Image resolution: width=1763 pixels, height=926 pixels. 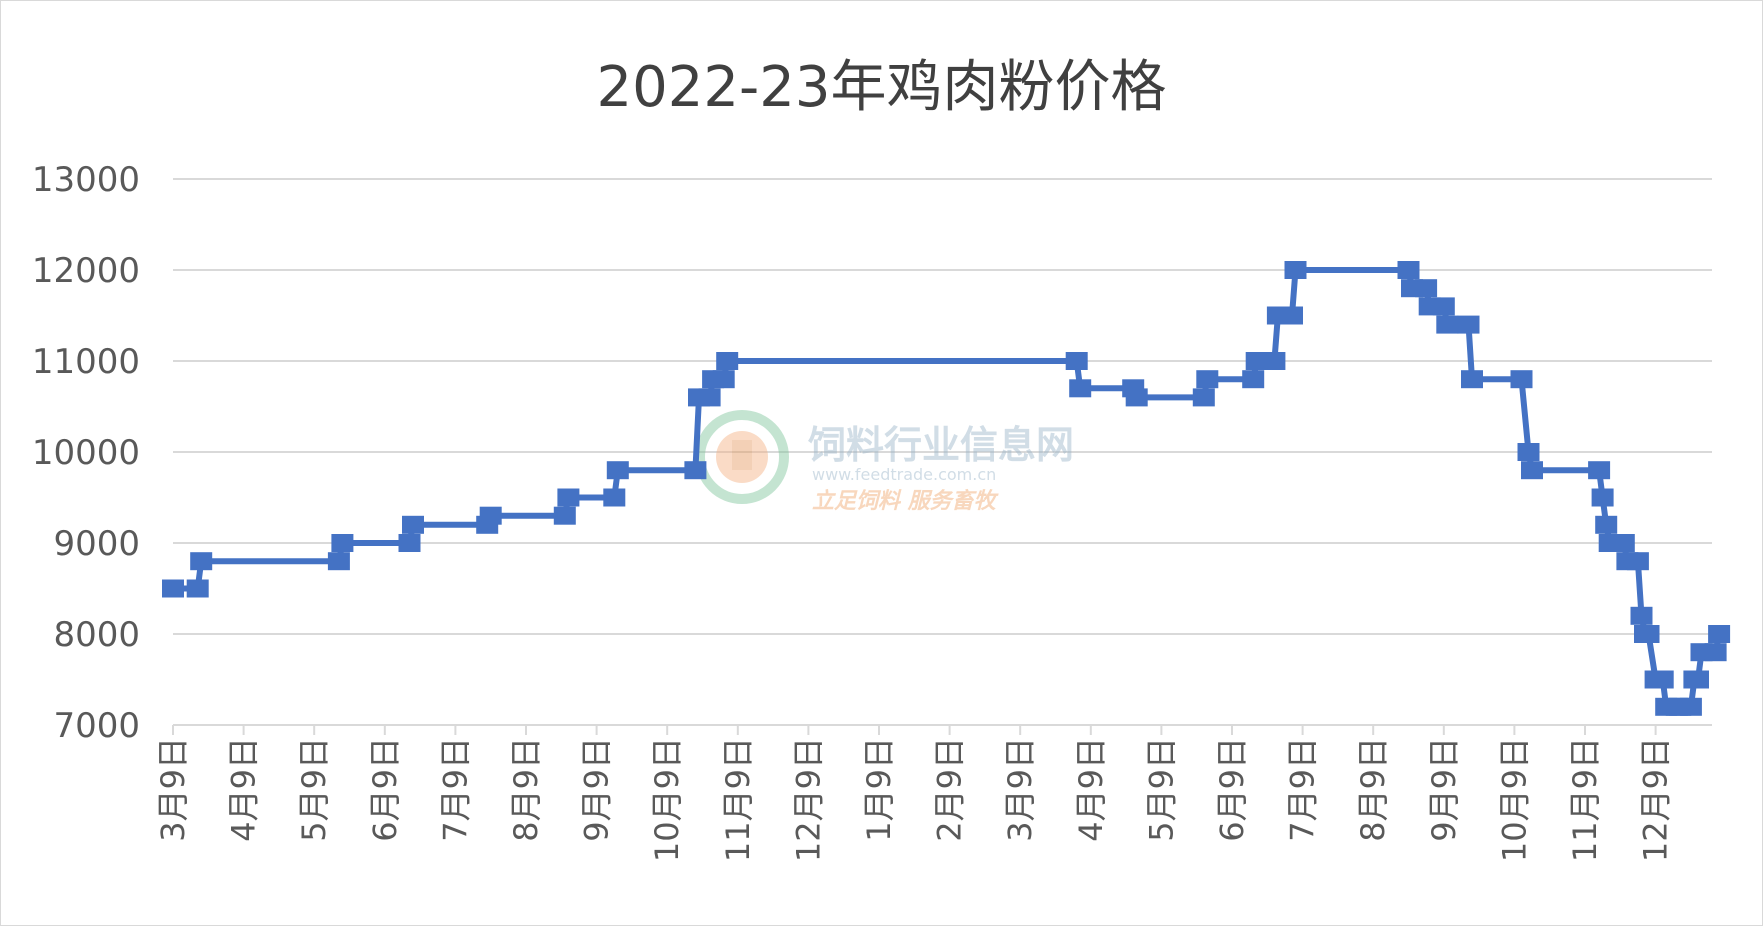 I want to click on watermark-site-name: 饲料行业信息网, so click(x=941, y=445).